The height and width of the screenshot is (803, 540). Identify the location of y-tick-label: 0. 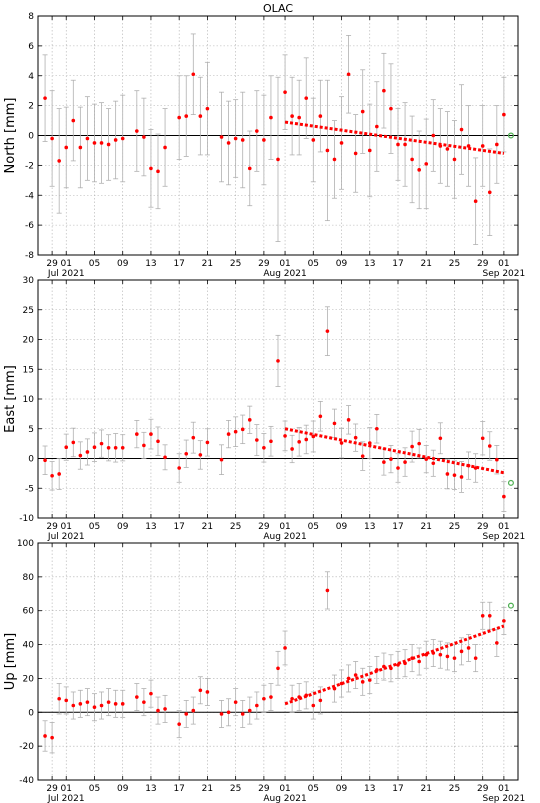
(31, 460).